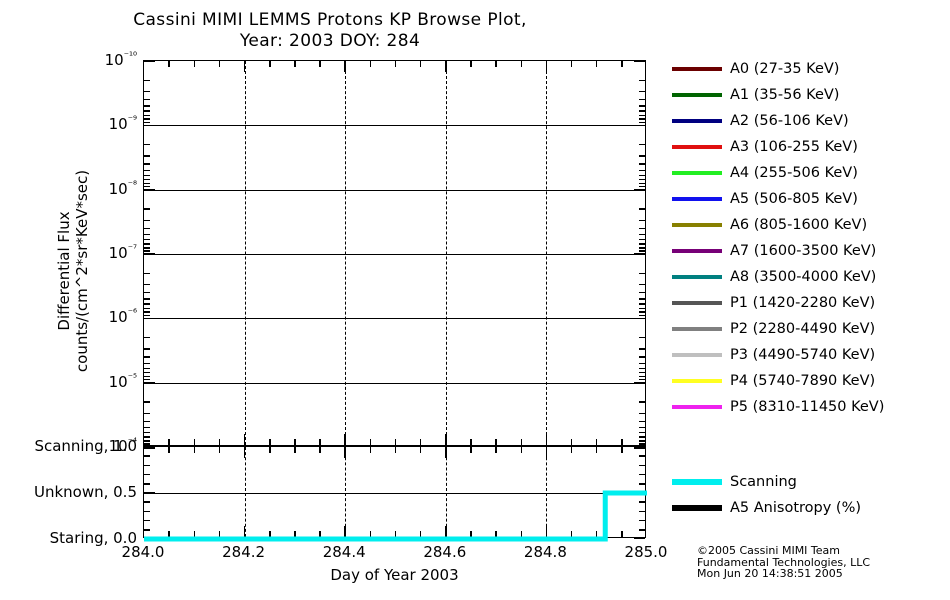 The height and width of the screenshot is (600, 950). I want to click on legend-item: P4 (5740-7890 KeV), so click(773, 381).